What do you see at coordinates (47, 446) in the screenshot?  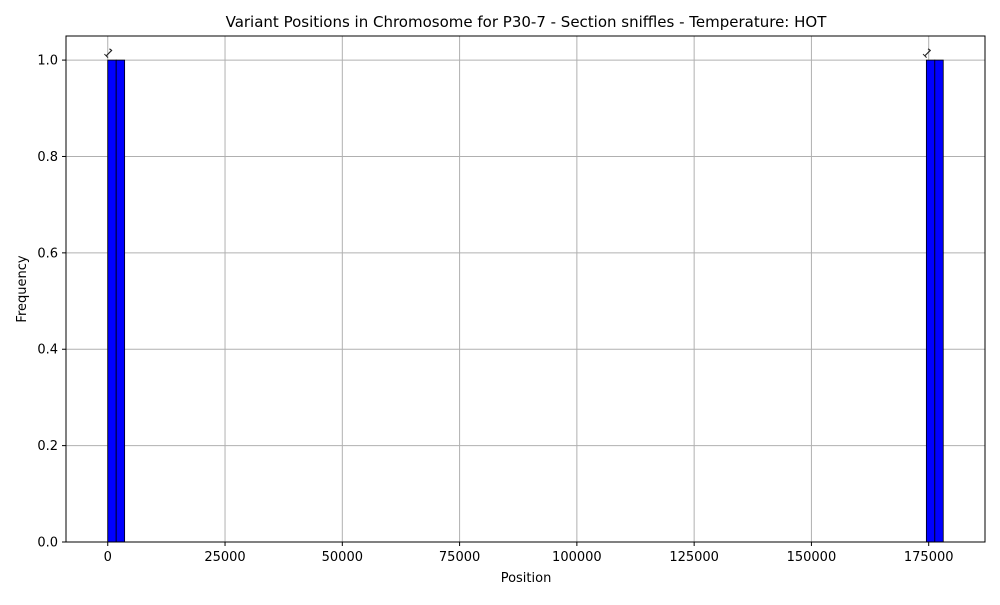 I see `y-tick-label: 0.2` at bounding box center [47, 446].